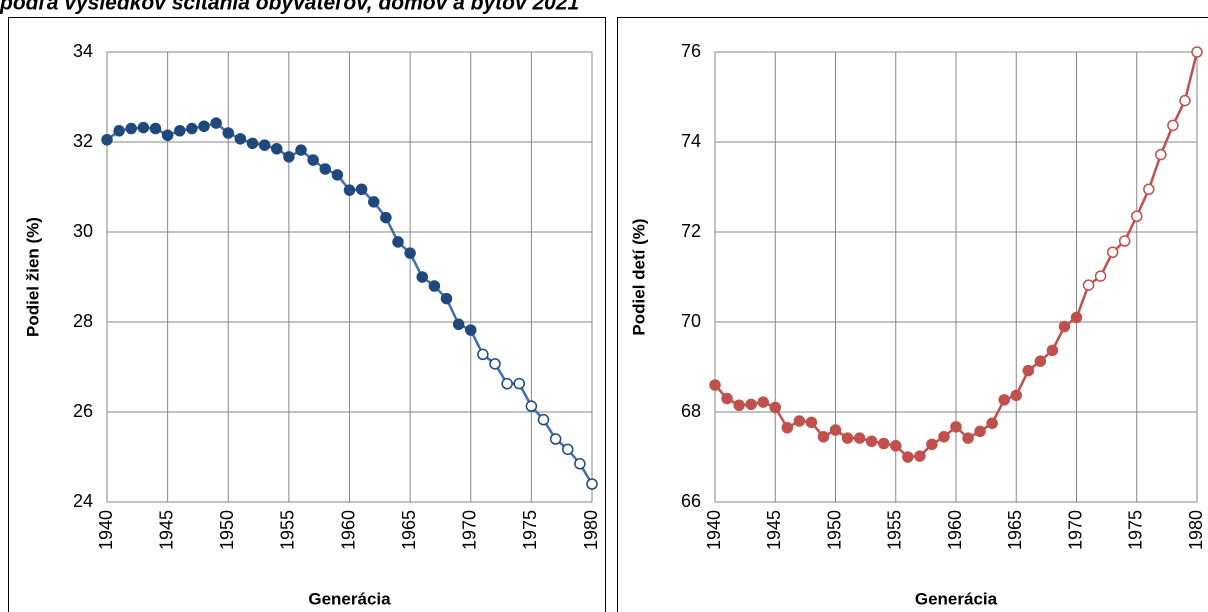 The height and width of the screenshot is (612, 1208). What do you see at coordinates (83, 411) in the screenshot?
I see `y-tick-label: 26` at bounding box center [83, 411].